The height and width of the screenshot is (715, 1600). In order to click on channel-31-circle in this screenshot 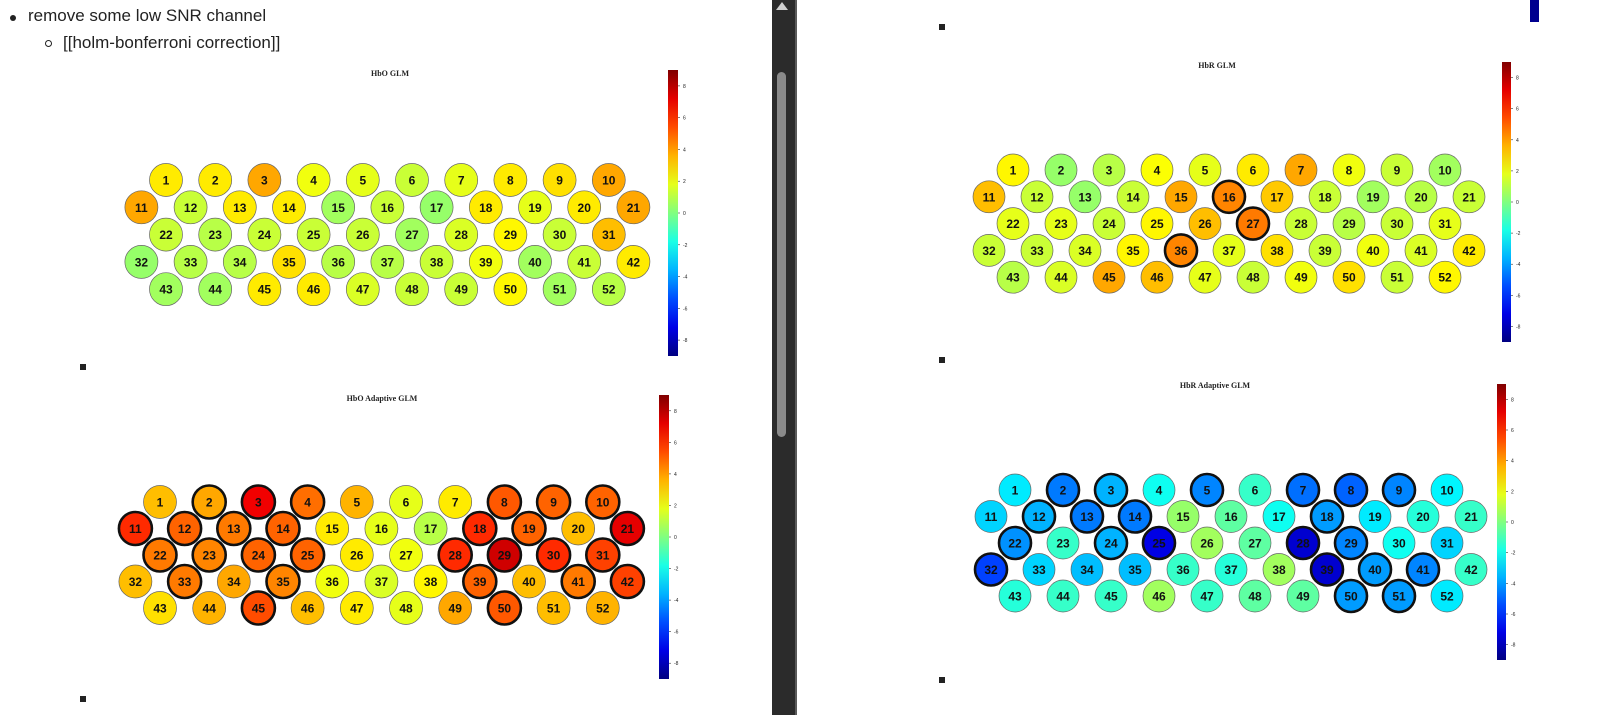, I will do `click(608, 234)`.